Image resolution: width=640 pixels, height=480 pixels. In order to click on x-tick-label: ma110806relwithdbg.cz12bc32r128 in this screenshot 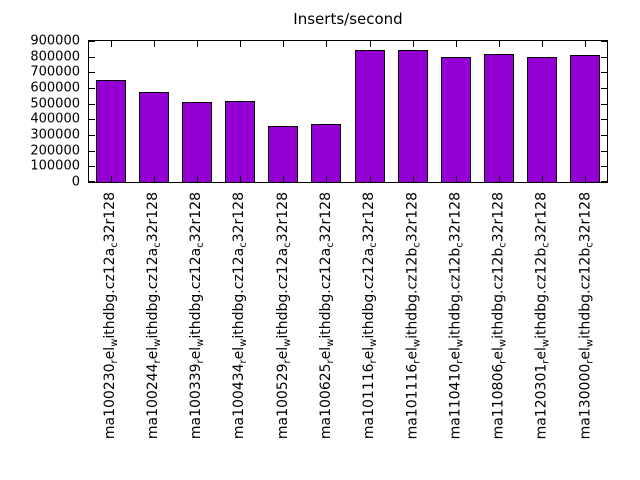, I will do `click(499, 316)`.